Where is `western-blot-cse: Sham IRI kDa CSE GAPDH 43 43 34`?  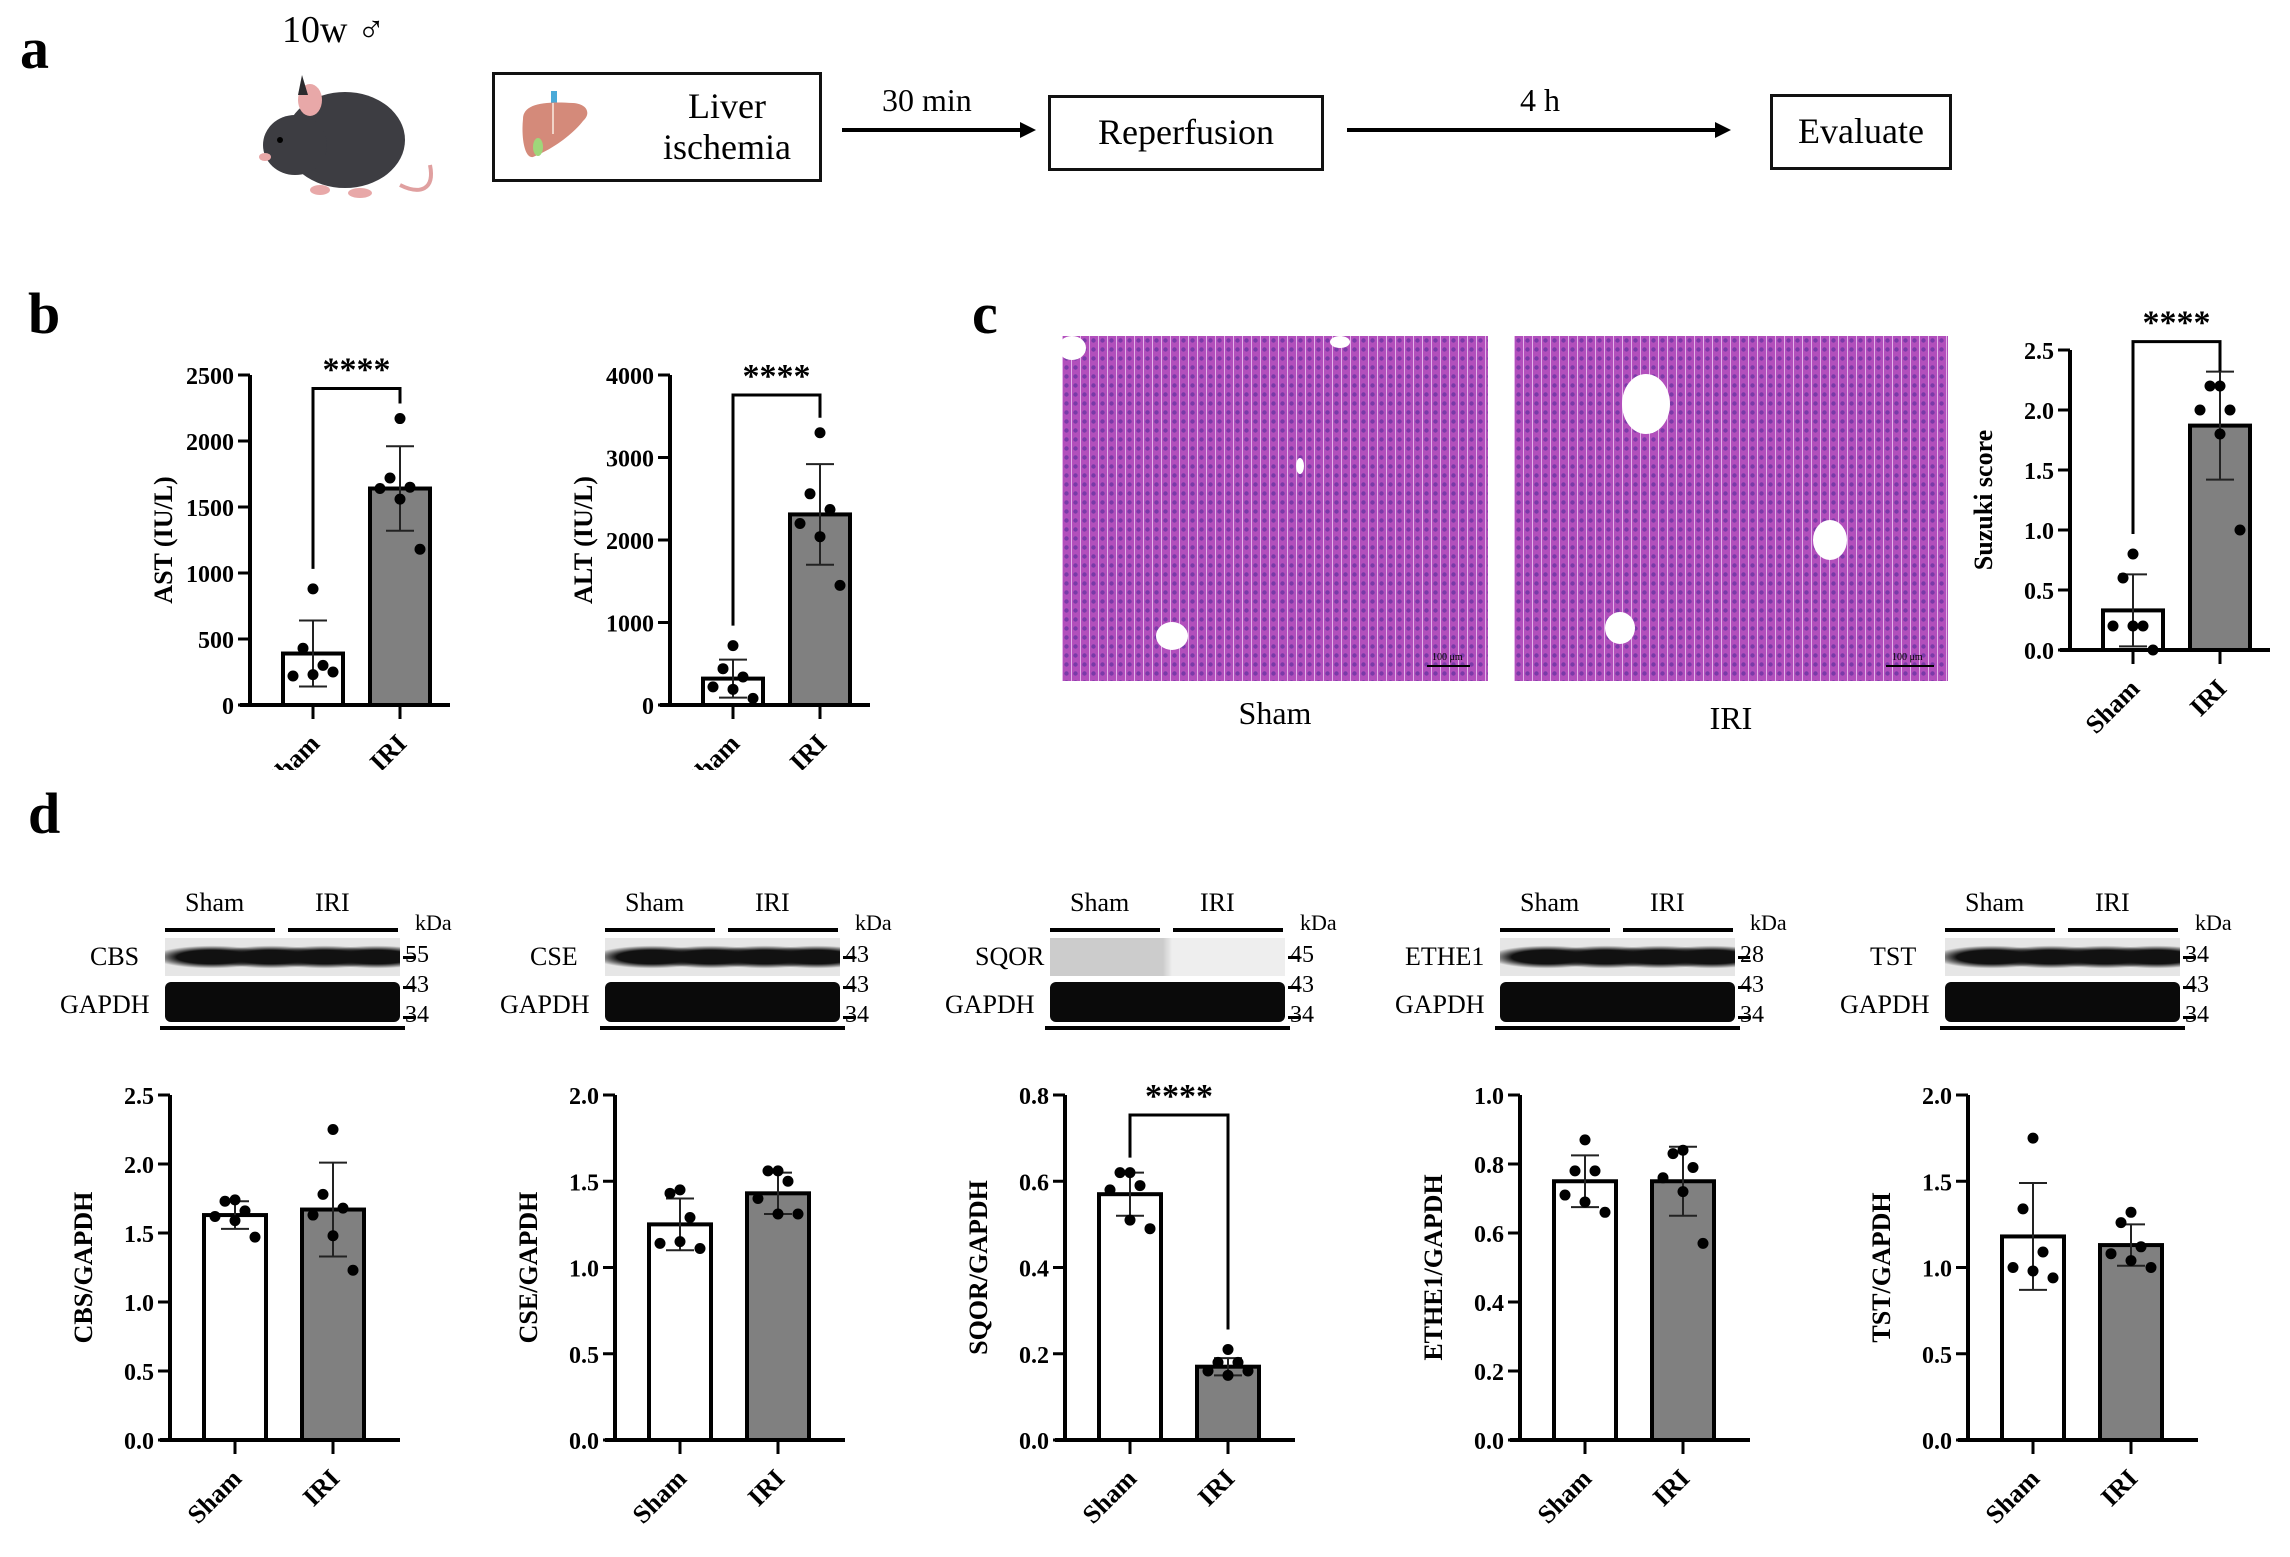
western-blot-cse: Sham IRI kDa CSE GAPDH 43 43 34 is located at coordinates (710, 955).